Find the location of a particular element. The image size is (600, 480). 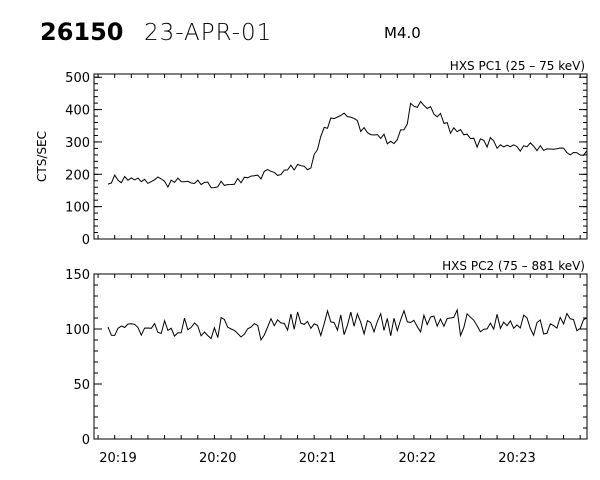

flare-class: M4.0 is located at coordinates (402, 33).